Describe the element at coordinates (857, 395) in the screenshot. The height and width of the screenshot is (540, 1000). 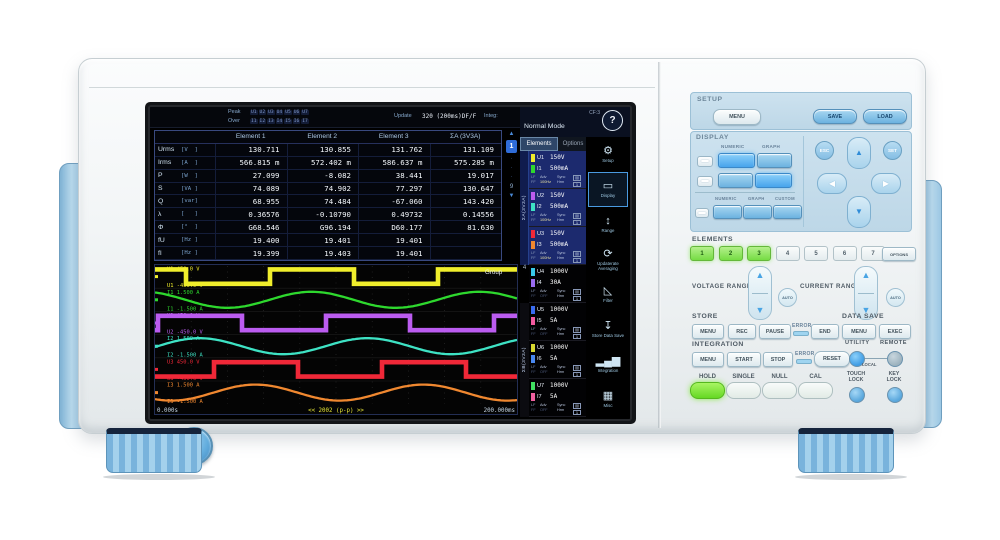
I see `touch-lock-button` at that location.